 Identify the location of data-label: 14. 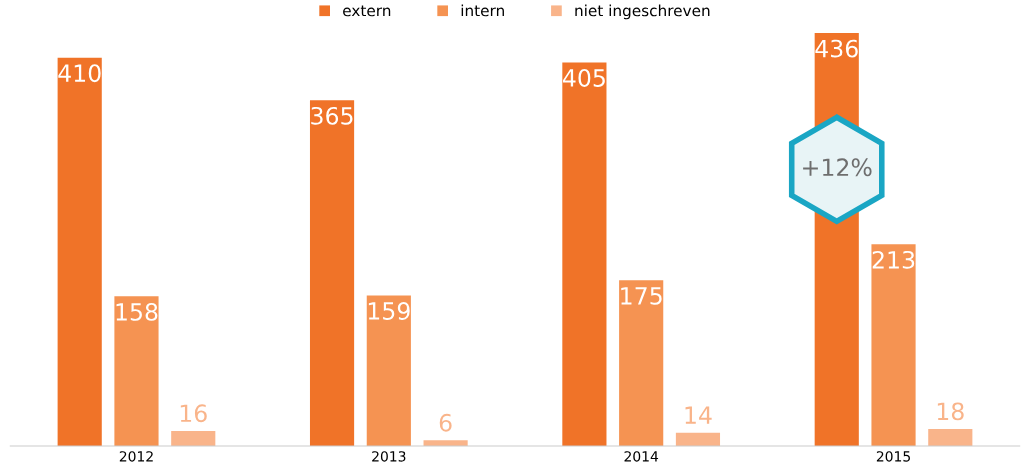
(698, 415).